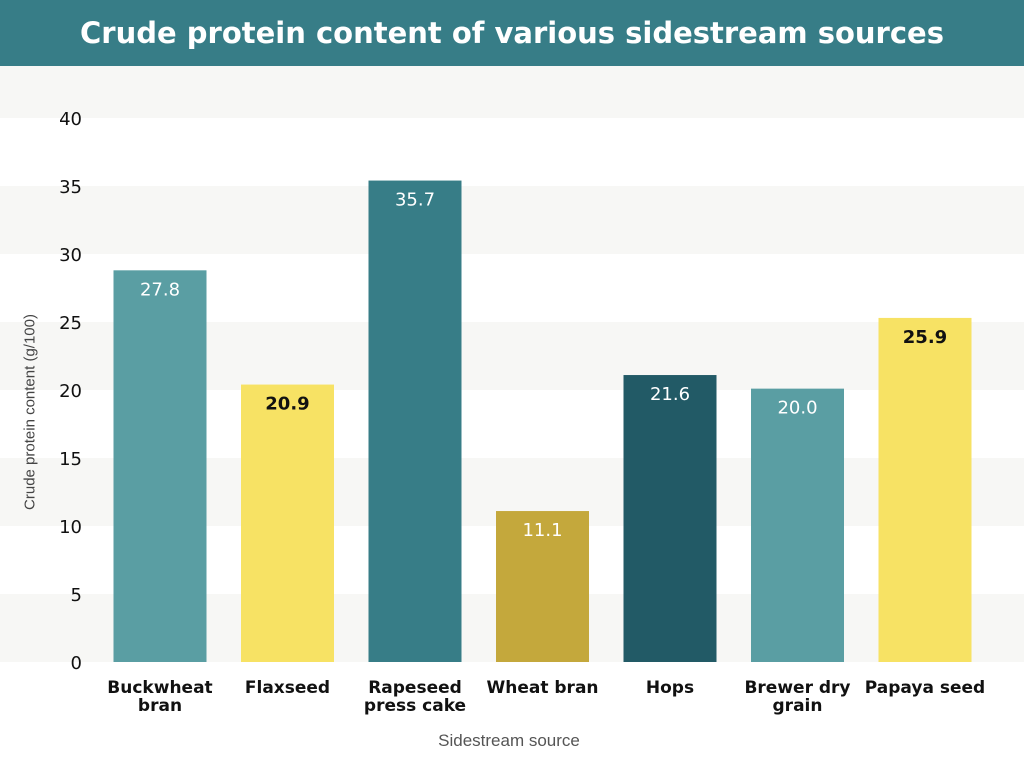  I want to click on data-label: 11.1, so click(542, 530).